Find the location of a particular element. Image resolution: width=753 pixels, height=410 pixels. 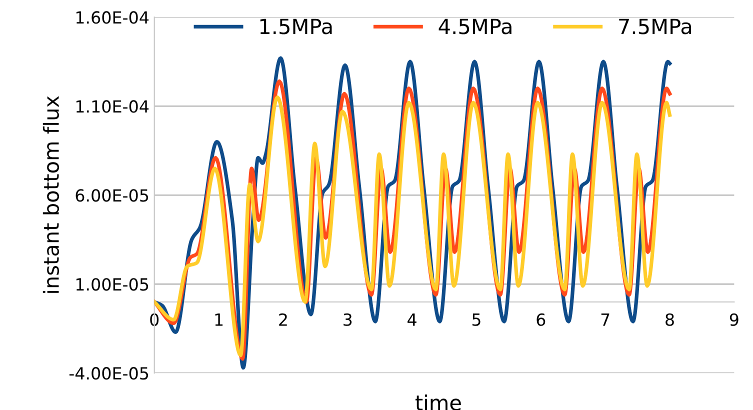

legend-label: 7.5MPa is located at coordinates (655, 26).